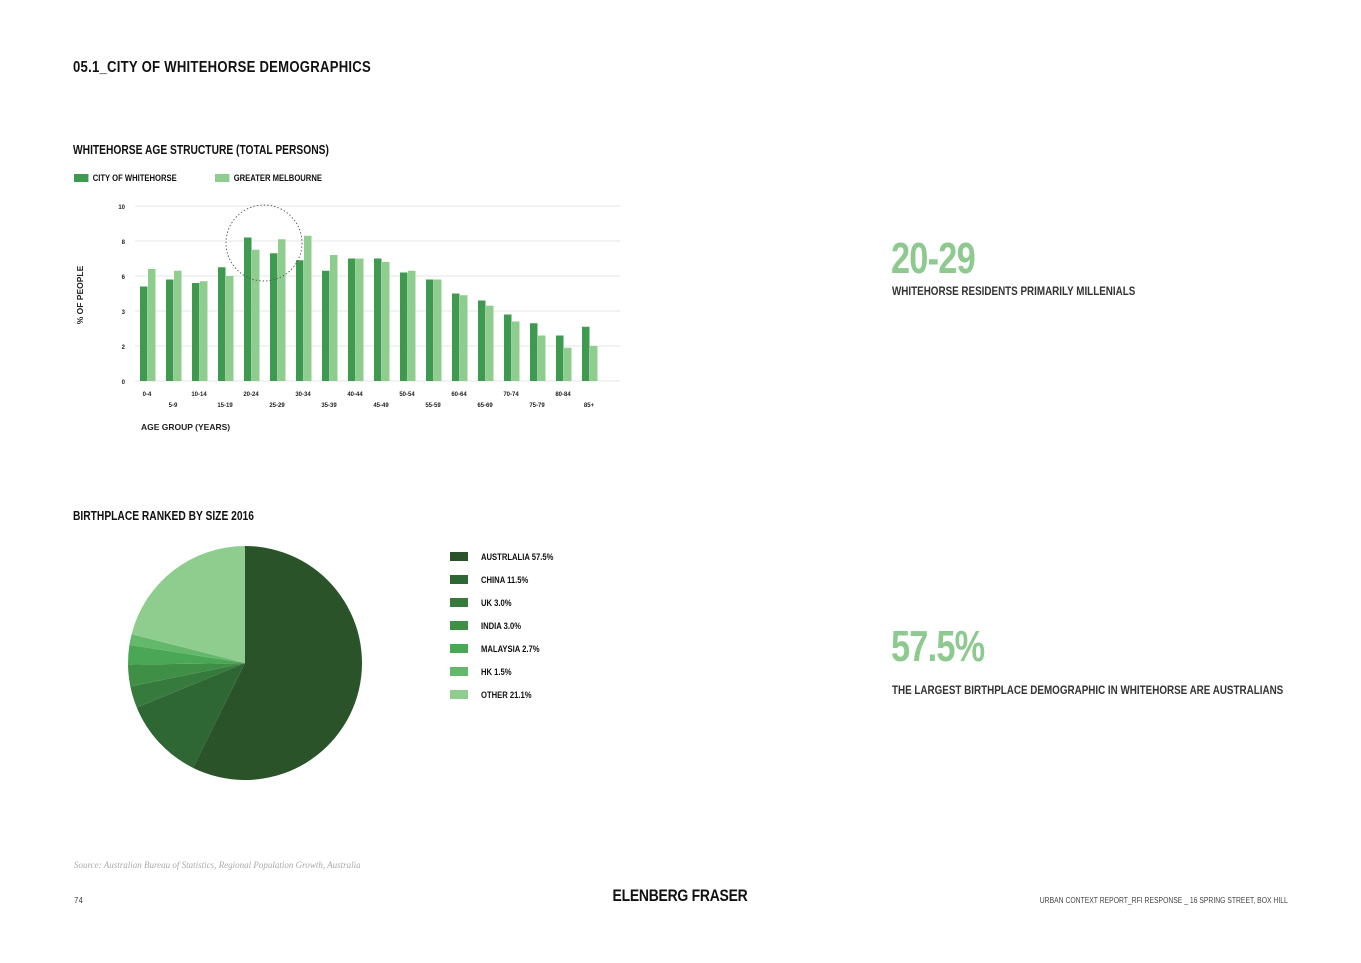 Image resolution: width=1361 pixels, height=963 pixels. Describe the element at coordinates (407, 395) in the screenshot. I see `x-tick-label: 50-54` at that location.